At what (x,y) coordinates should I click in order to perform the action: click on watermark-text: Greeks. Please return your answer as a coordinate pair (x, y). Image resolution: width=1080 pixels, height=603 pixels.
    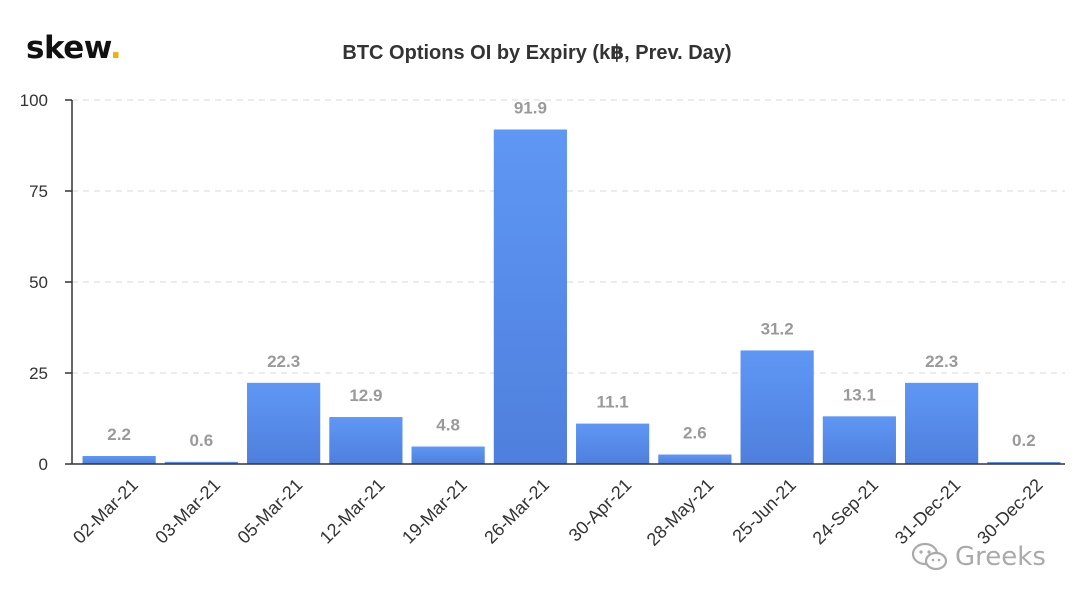
    Looking at the image, I should click on (1000, 557).